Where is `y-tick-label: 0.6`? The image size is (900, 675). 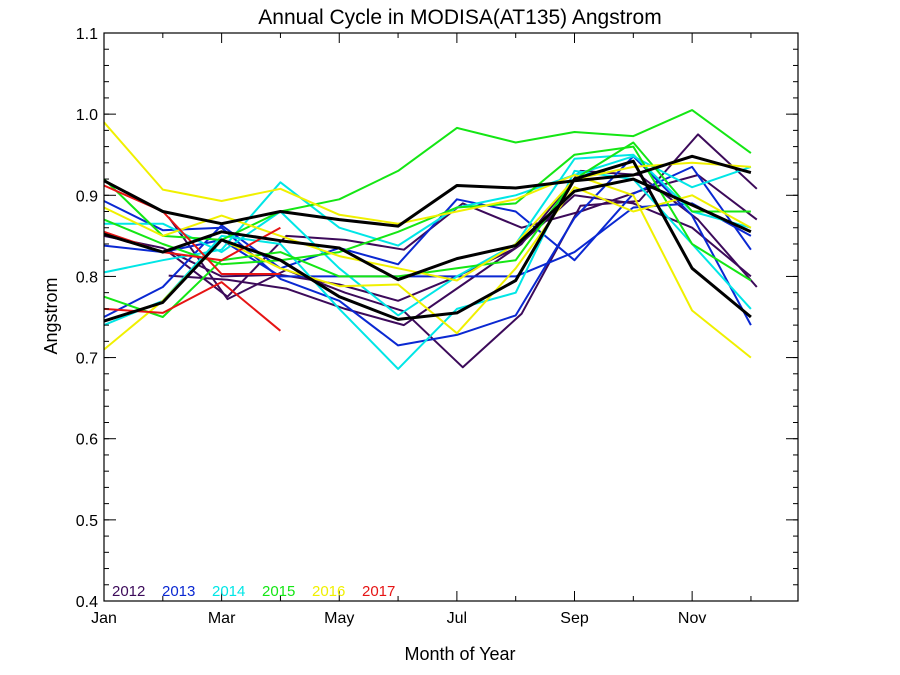 y-tick-label: 0.6 is located at coordinates (87, 440).